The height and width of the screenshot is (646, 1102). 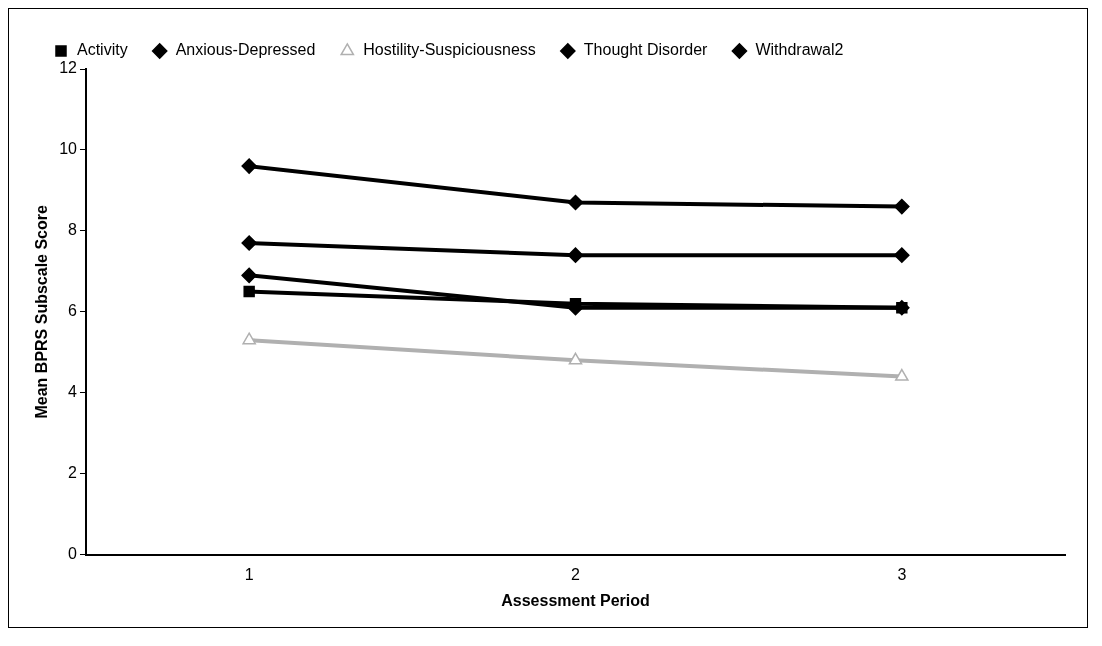 I want to click on legend-label: Activity, so click(x=102, y=50).